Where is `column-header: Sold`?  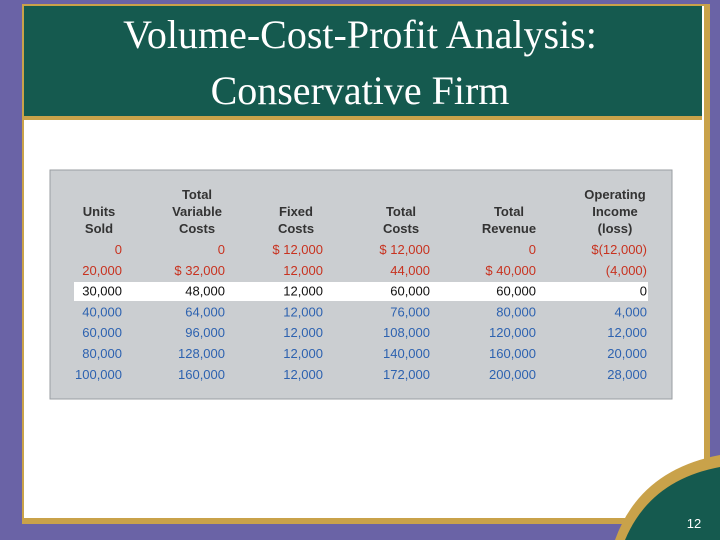
column-header: Sold is located at coordinates (99, 228).